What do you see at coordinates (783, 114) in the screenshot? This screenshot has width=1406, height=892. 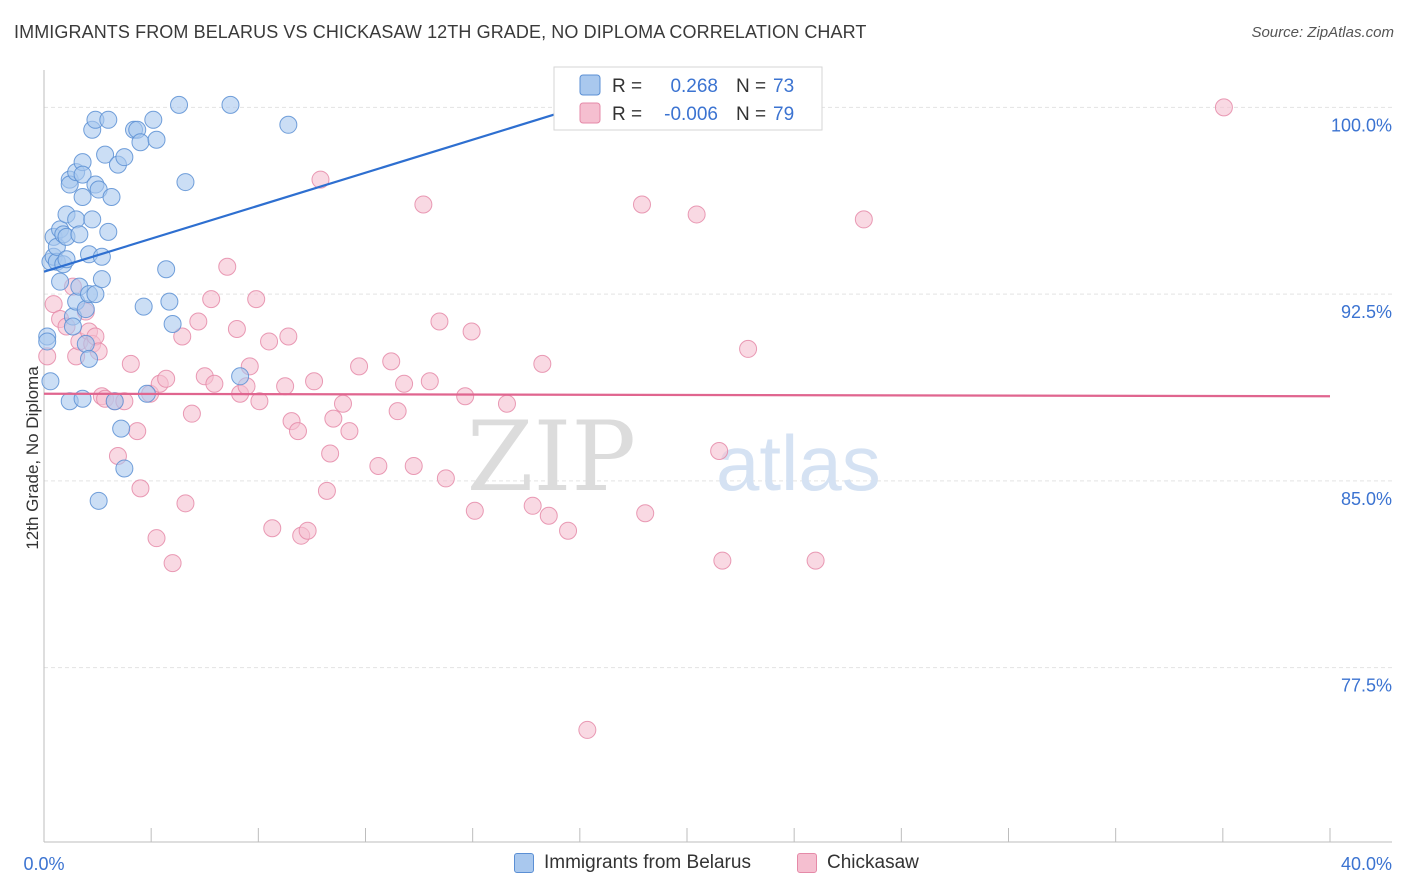 I see `legend-n-value-chickasaw: 79` at bounding box center [783, 114].